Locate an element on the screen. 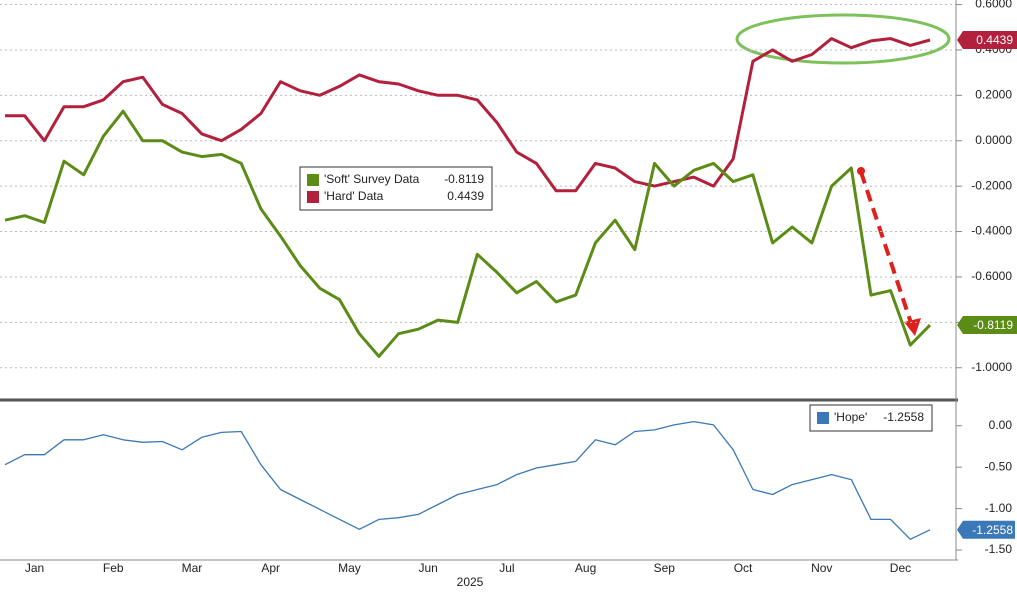 The width and height of the screenshot is (1017, 592). value-tag: -1.2558 is located at coordinates (992, 530).